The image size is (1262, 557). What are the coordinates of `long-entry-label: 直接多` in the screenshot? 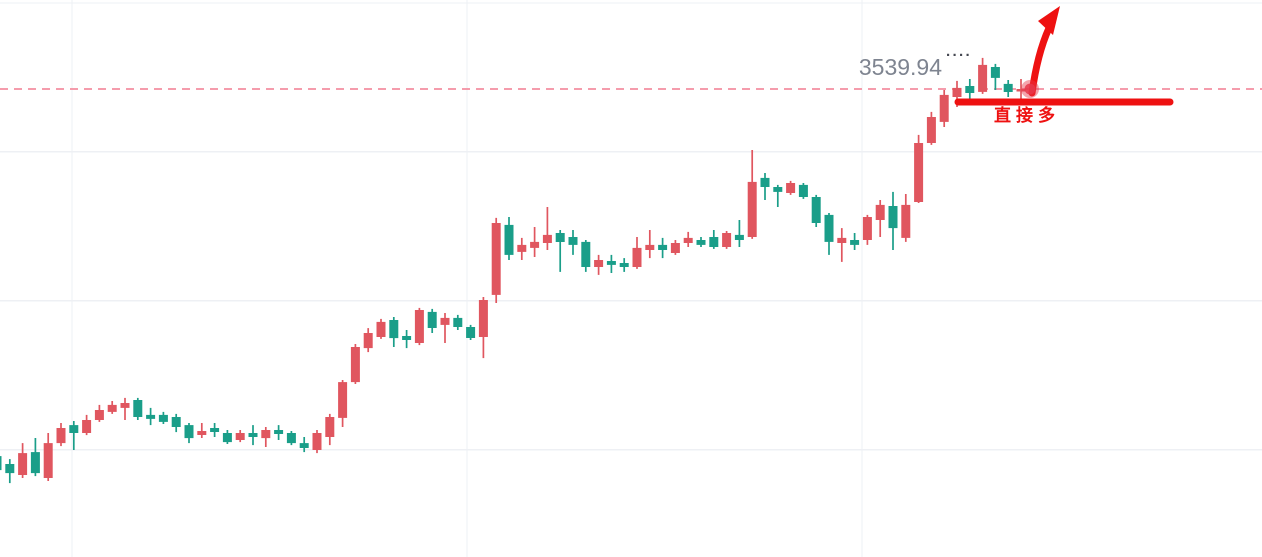 It's located at (1027, 115).